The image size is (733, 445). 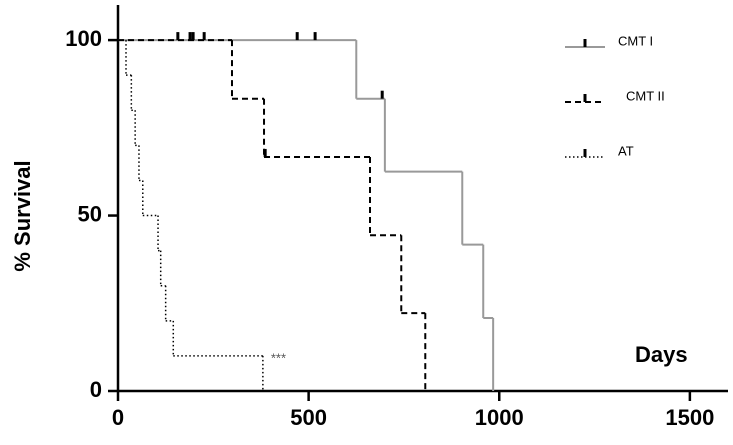 What do you see at coordinates (499, 417) in the screenshot?
I see `x-tick-label: 1000` at bounding box center [499, 417].